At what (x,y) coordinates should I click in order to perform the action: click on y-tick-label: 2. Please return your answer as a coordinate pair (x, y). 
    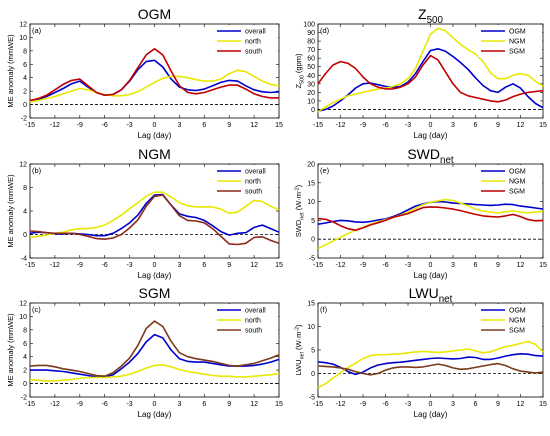
    Looking at the image, I should click on (25, 371).